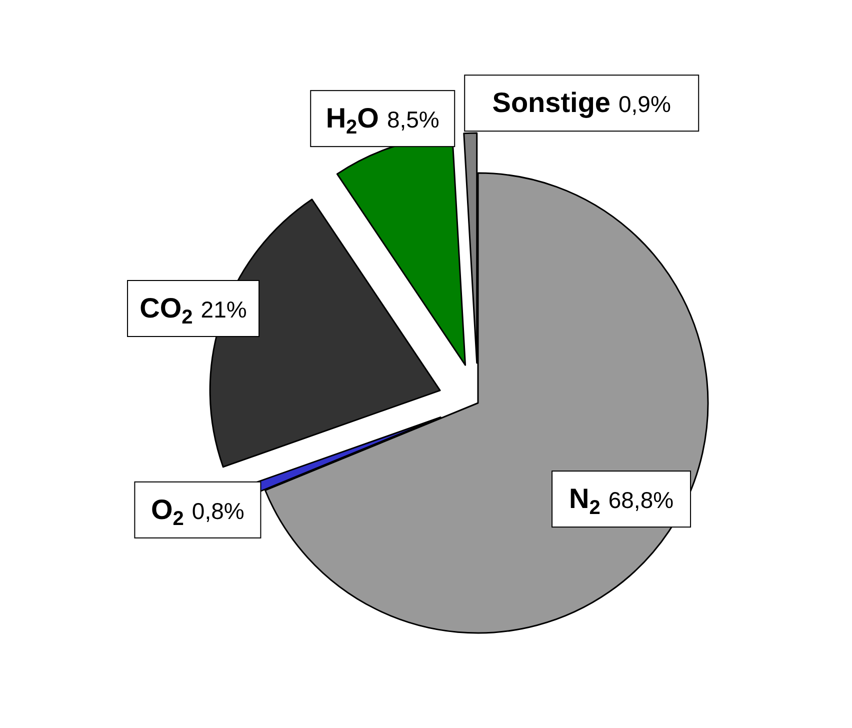 Image resolution: width=852 pixels, height=728 pixels. I want to click on data-label: 0,8%, so click(218, 511).